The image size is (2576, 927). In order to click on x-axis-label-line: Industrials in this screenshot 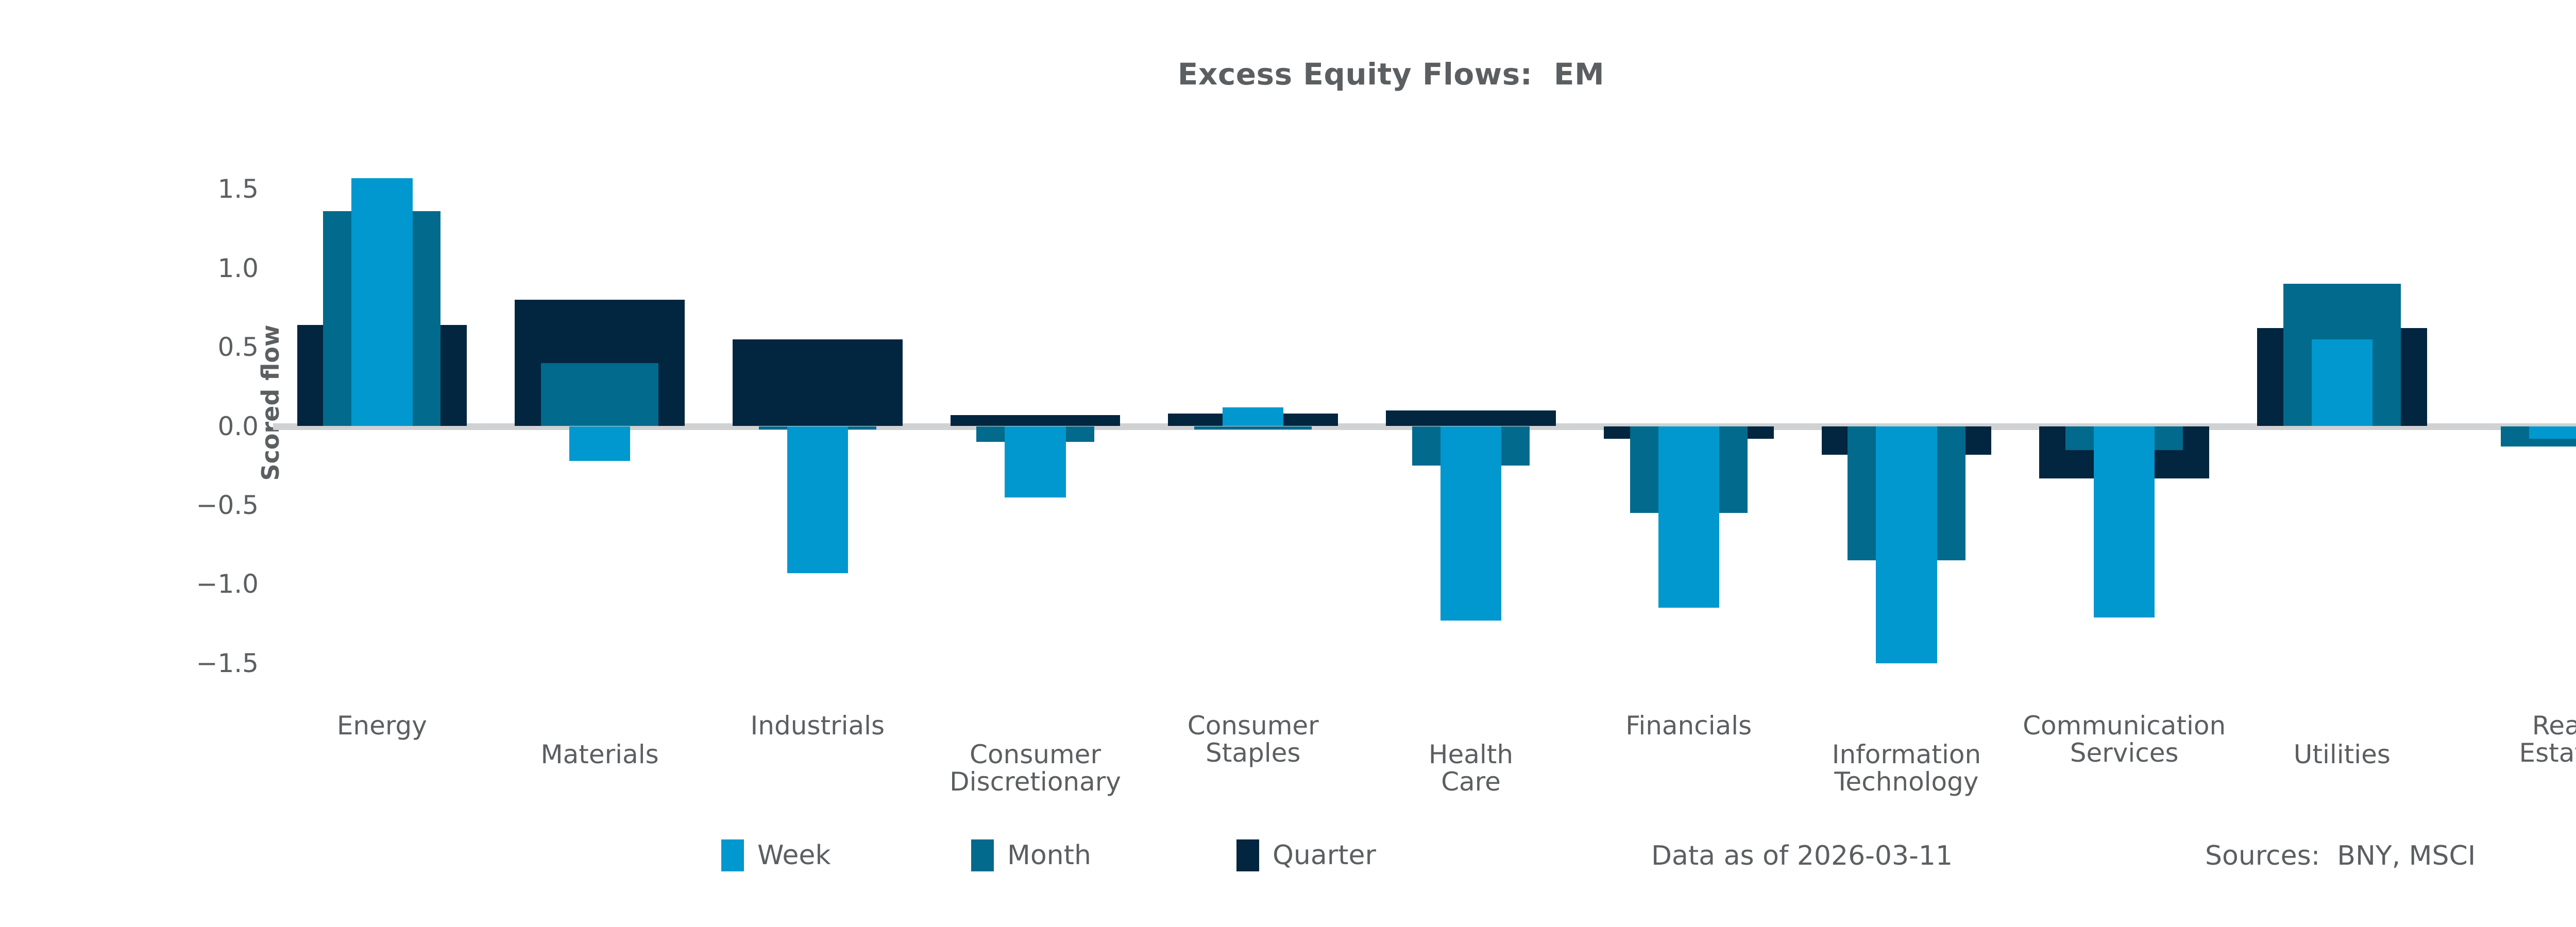, I will do `click(818, 726)`.